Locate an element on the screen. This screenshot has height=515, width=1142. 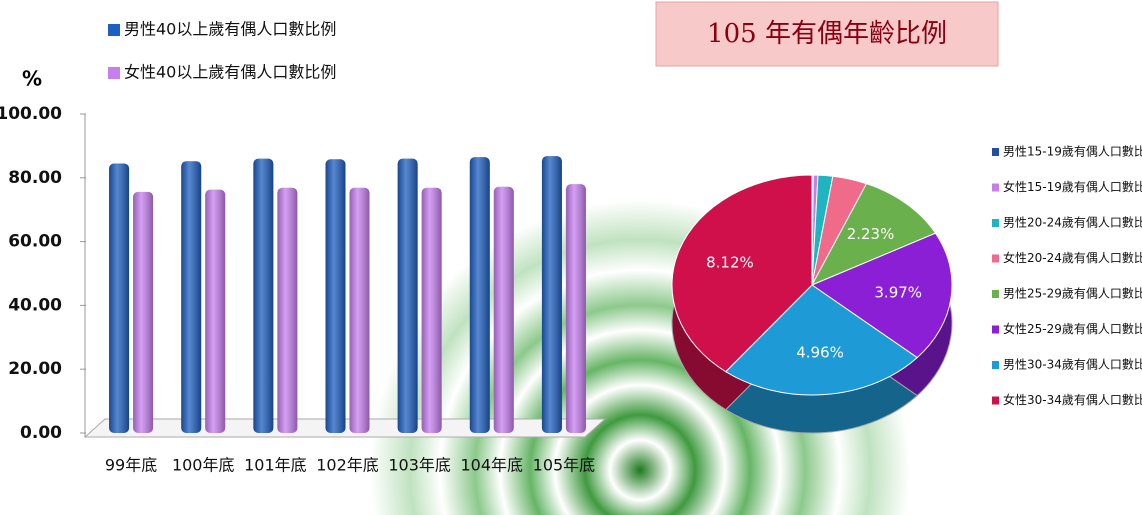
data-label: 4.96% is located at coordinates (820, 352).